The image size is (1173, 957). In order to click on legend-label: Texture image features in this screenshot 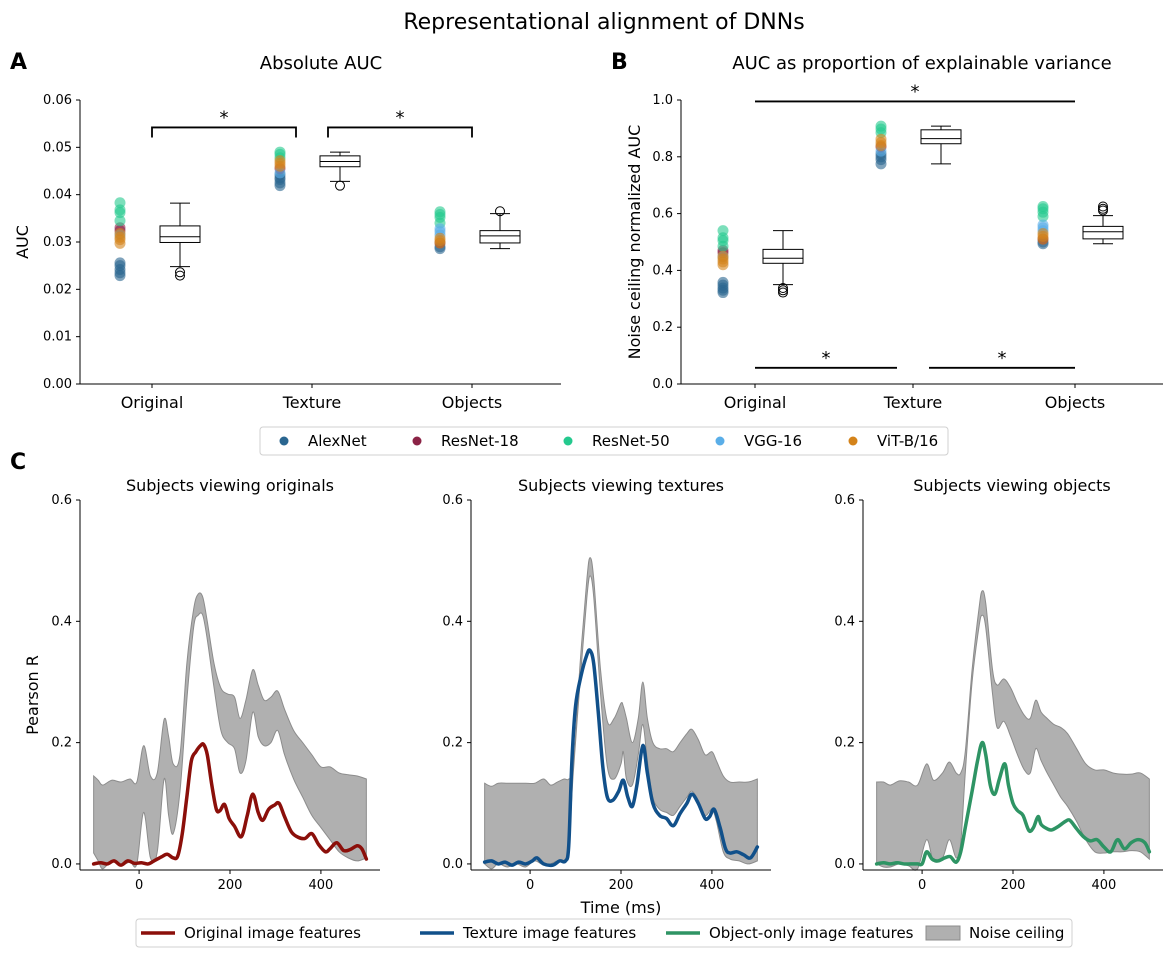, I will do `click(549, 933)`.